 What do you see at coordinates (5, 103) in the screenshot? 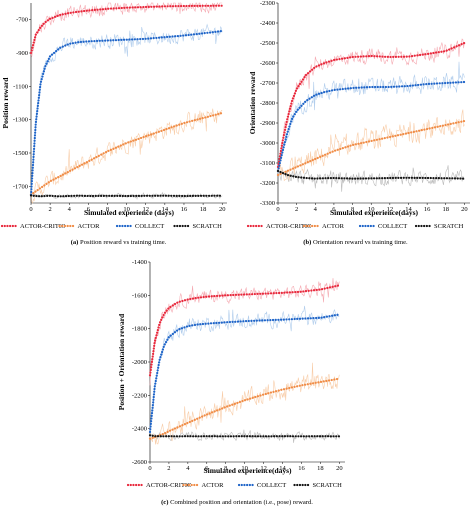
I see `y-axis-label: Position reward` at bounding box center [5, 103].